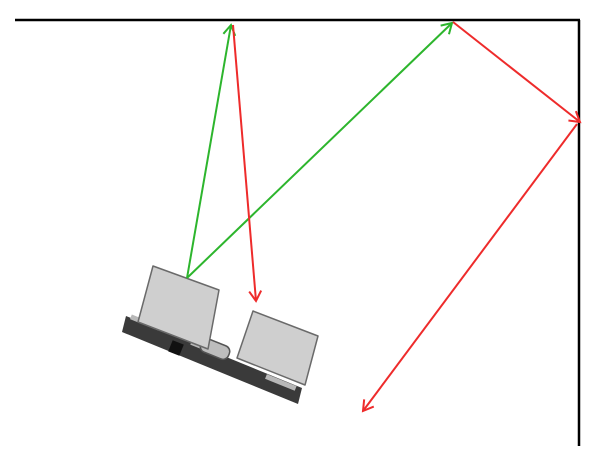 This screenshot has width=597, height=462. I want to click on sensor-pcb, so click(212, 360).